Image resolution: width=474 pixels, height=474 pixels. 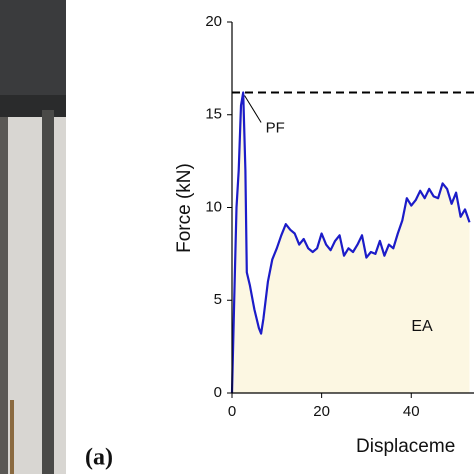 What do you see at coordinates (33, 47) in the screenshot?
I see `photo-frame-top` at bounding box center [33, 47].